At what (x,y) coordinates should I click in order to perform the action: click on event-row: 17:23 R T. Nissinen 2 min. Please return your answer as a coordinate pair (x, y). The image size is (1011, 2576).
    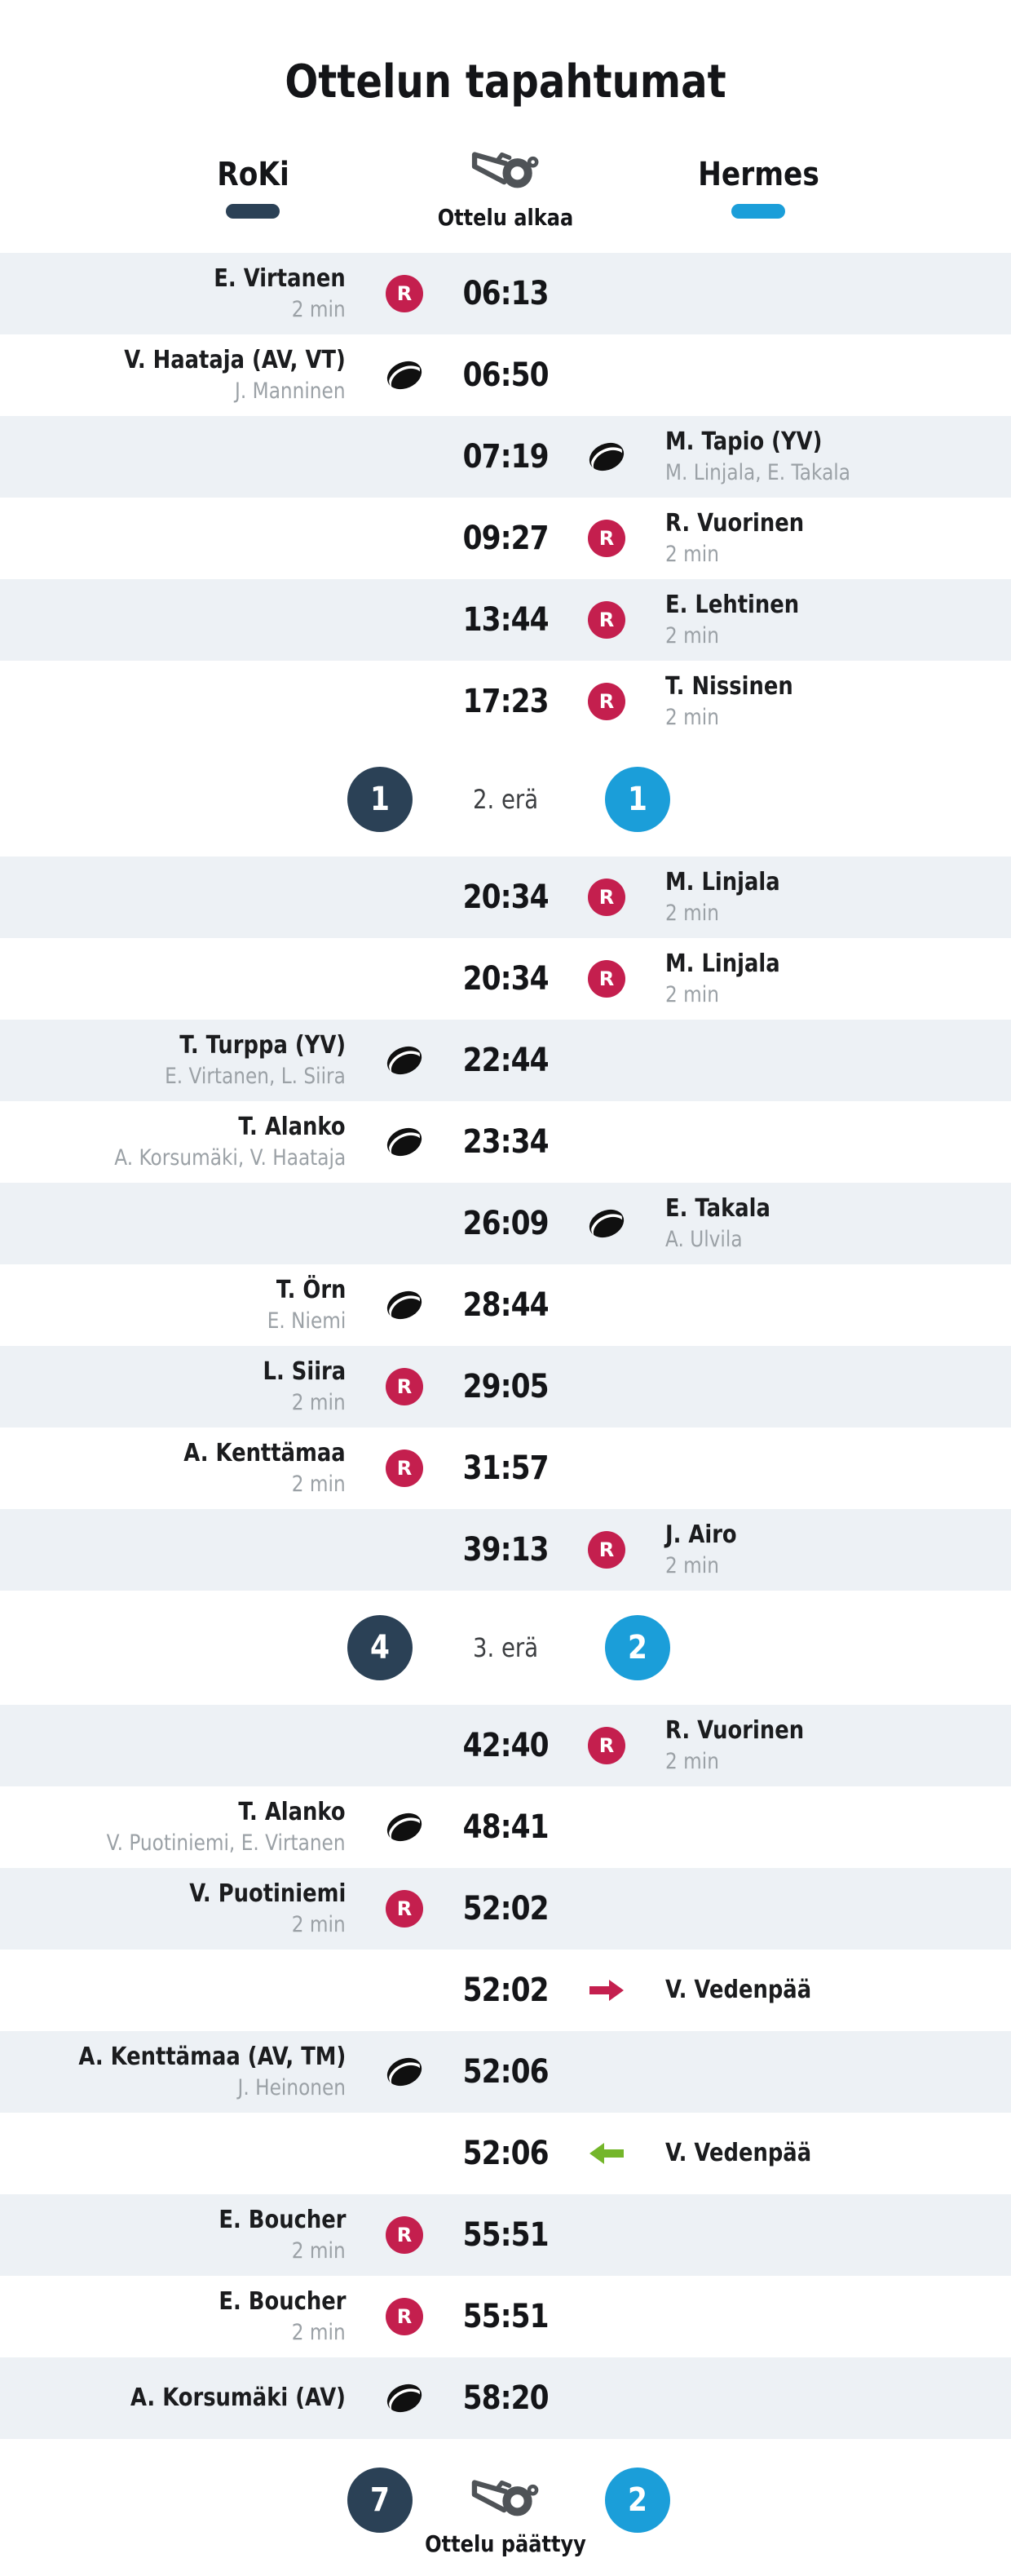
    Looking at the image, I should click on (505, 701).